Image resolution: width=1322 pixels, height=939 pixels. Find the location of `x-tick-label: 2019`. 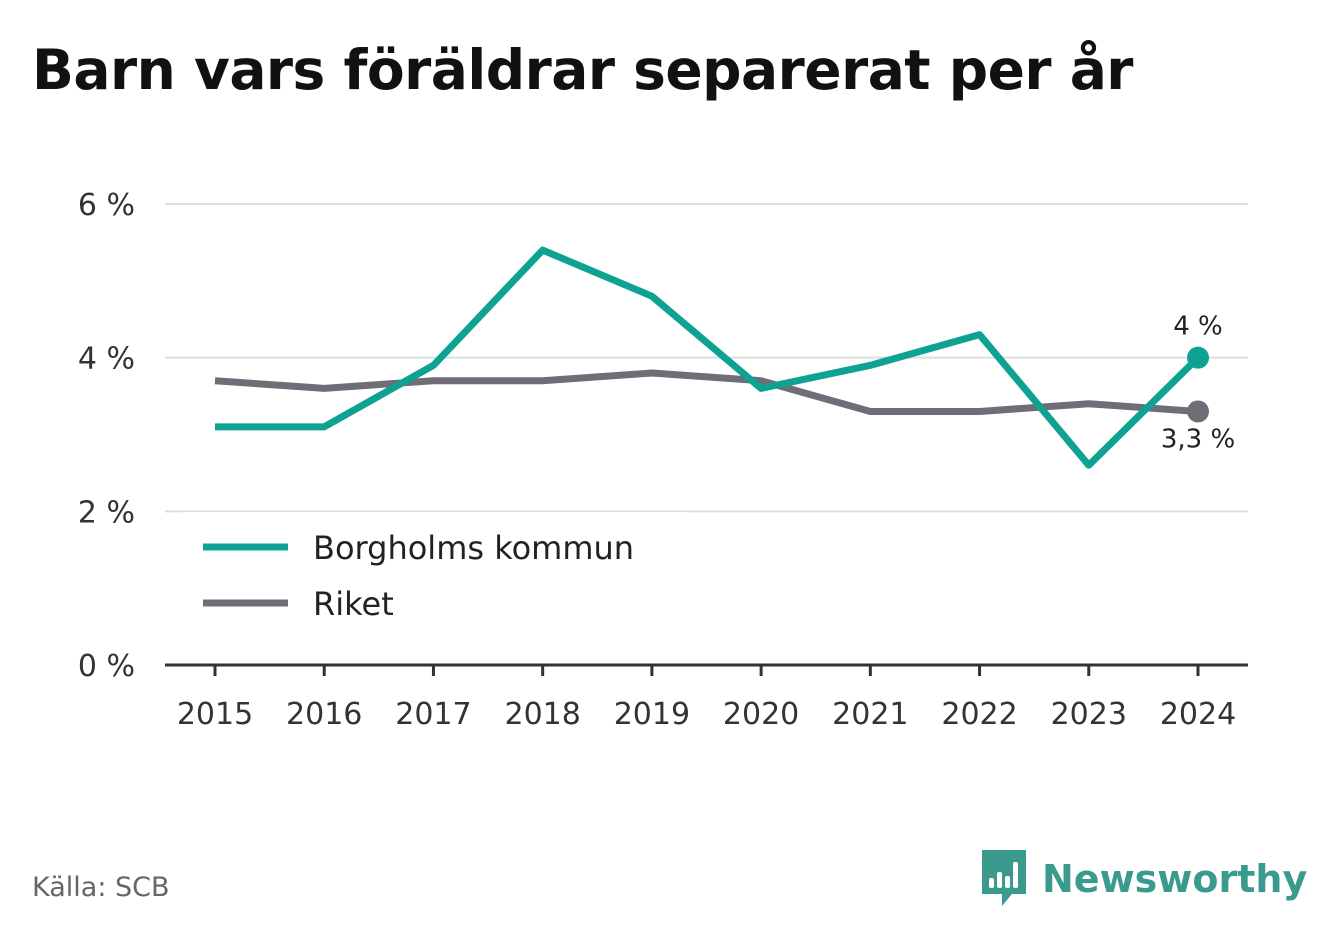

x-tick-label: 2019 is located at coordinates (652, 714).